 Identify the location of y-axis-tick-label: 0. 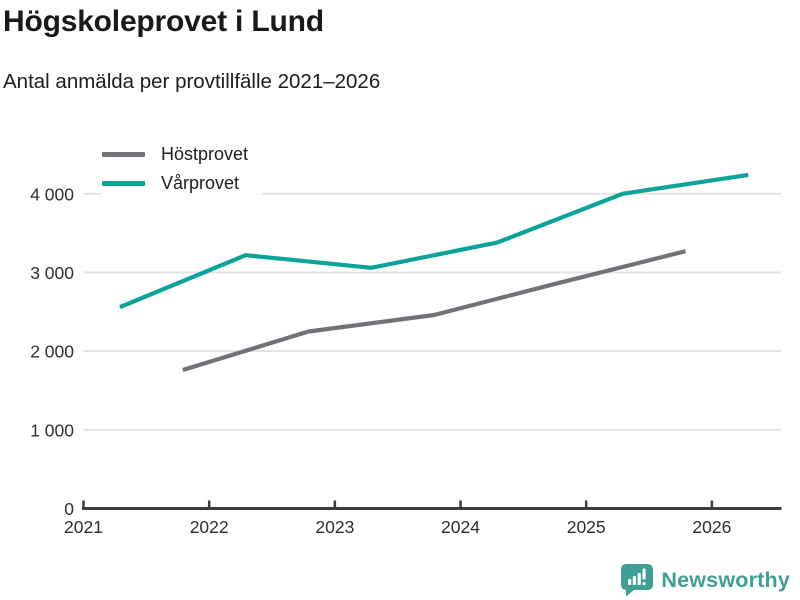
(69, 509).